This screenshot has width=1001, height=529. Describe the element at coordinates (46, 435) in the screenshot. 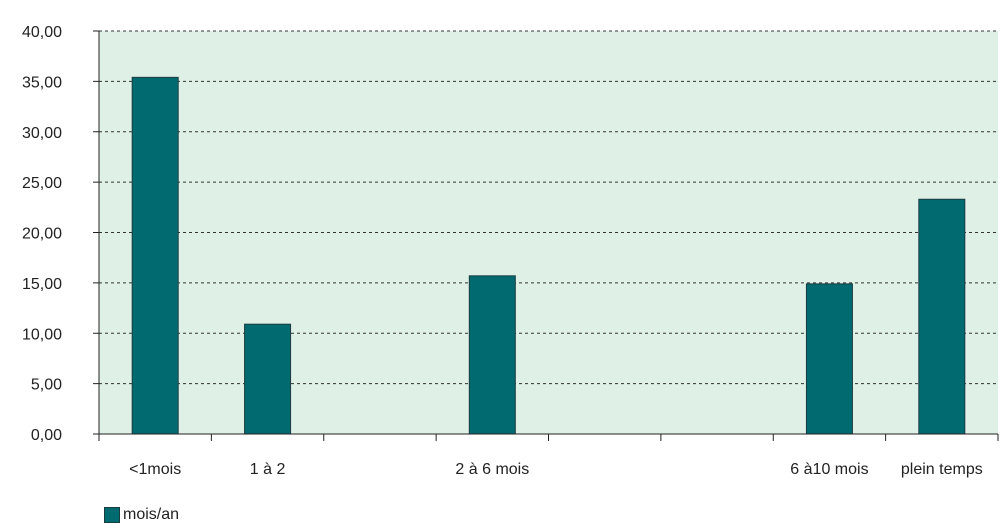

I see `y-tick-label: 0,00` at that location.